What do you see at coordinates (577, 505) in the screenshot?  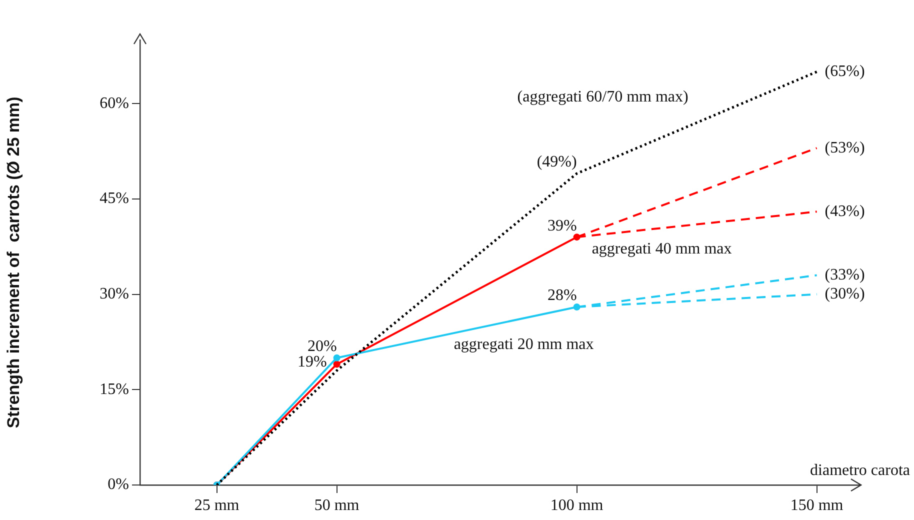 I see `x-tick-label: 100 mm` at bounding box center [577, 505].